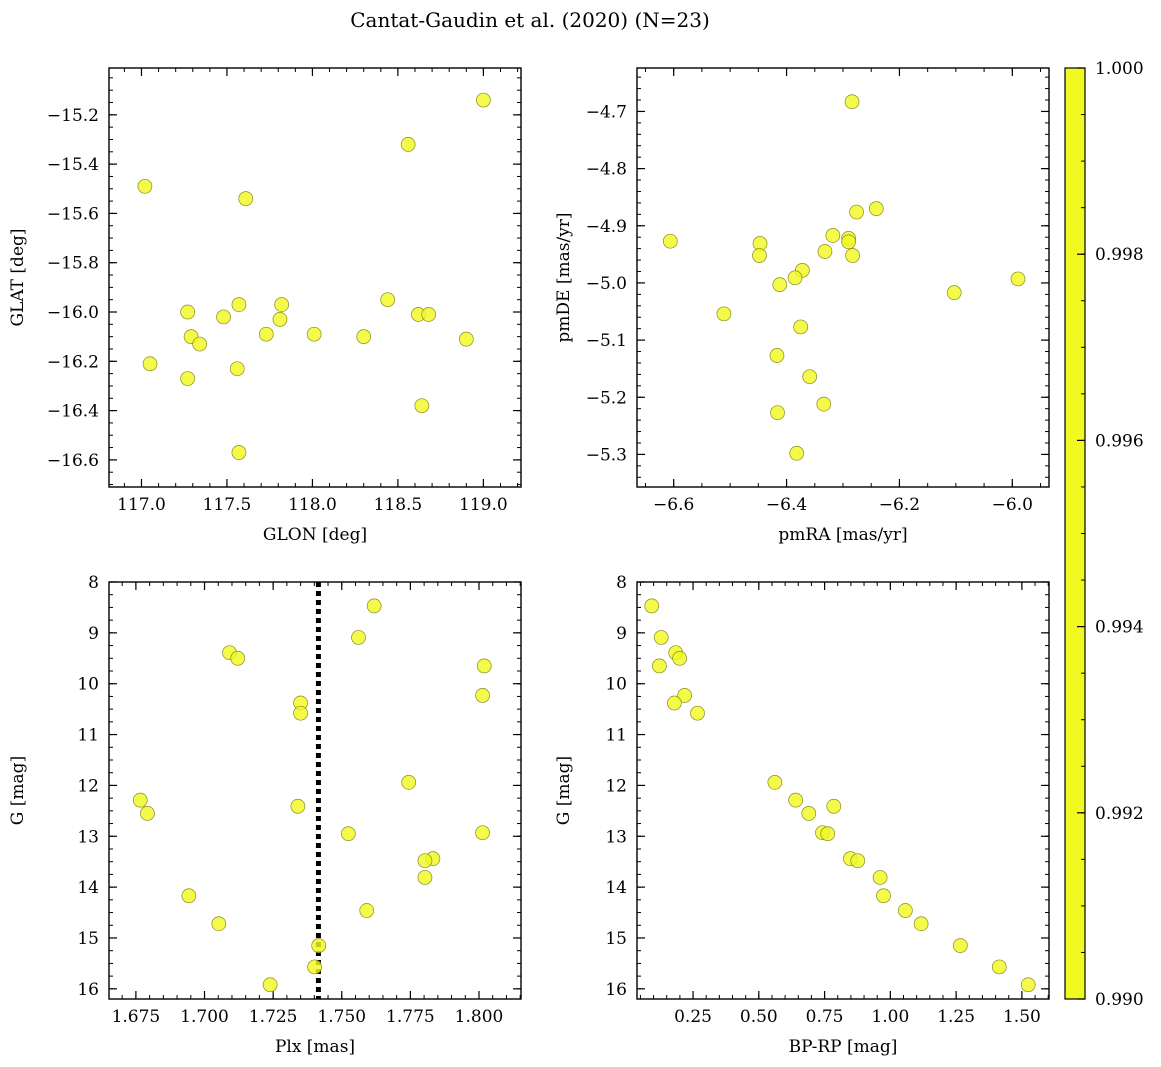 The width and height of the screenshot is (1161, 1067). I want to click on y-axis-label: pmDE [mas/yr], so click(564, 277).